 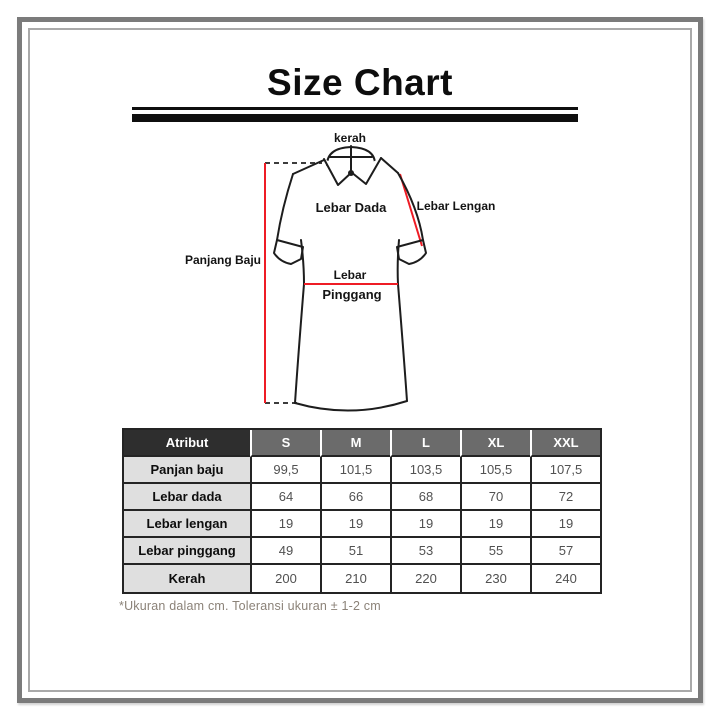 I want to click on left-cuff, so click(x=288, y=252).